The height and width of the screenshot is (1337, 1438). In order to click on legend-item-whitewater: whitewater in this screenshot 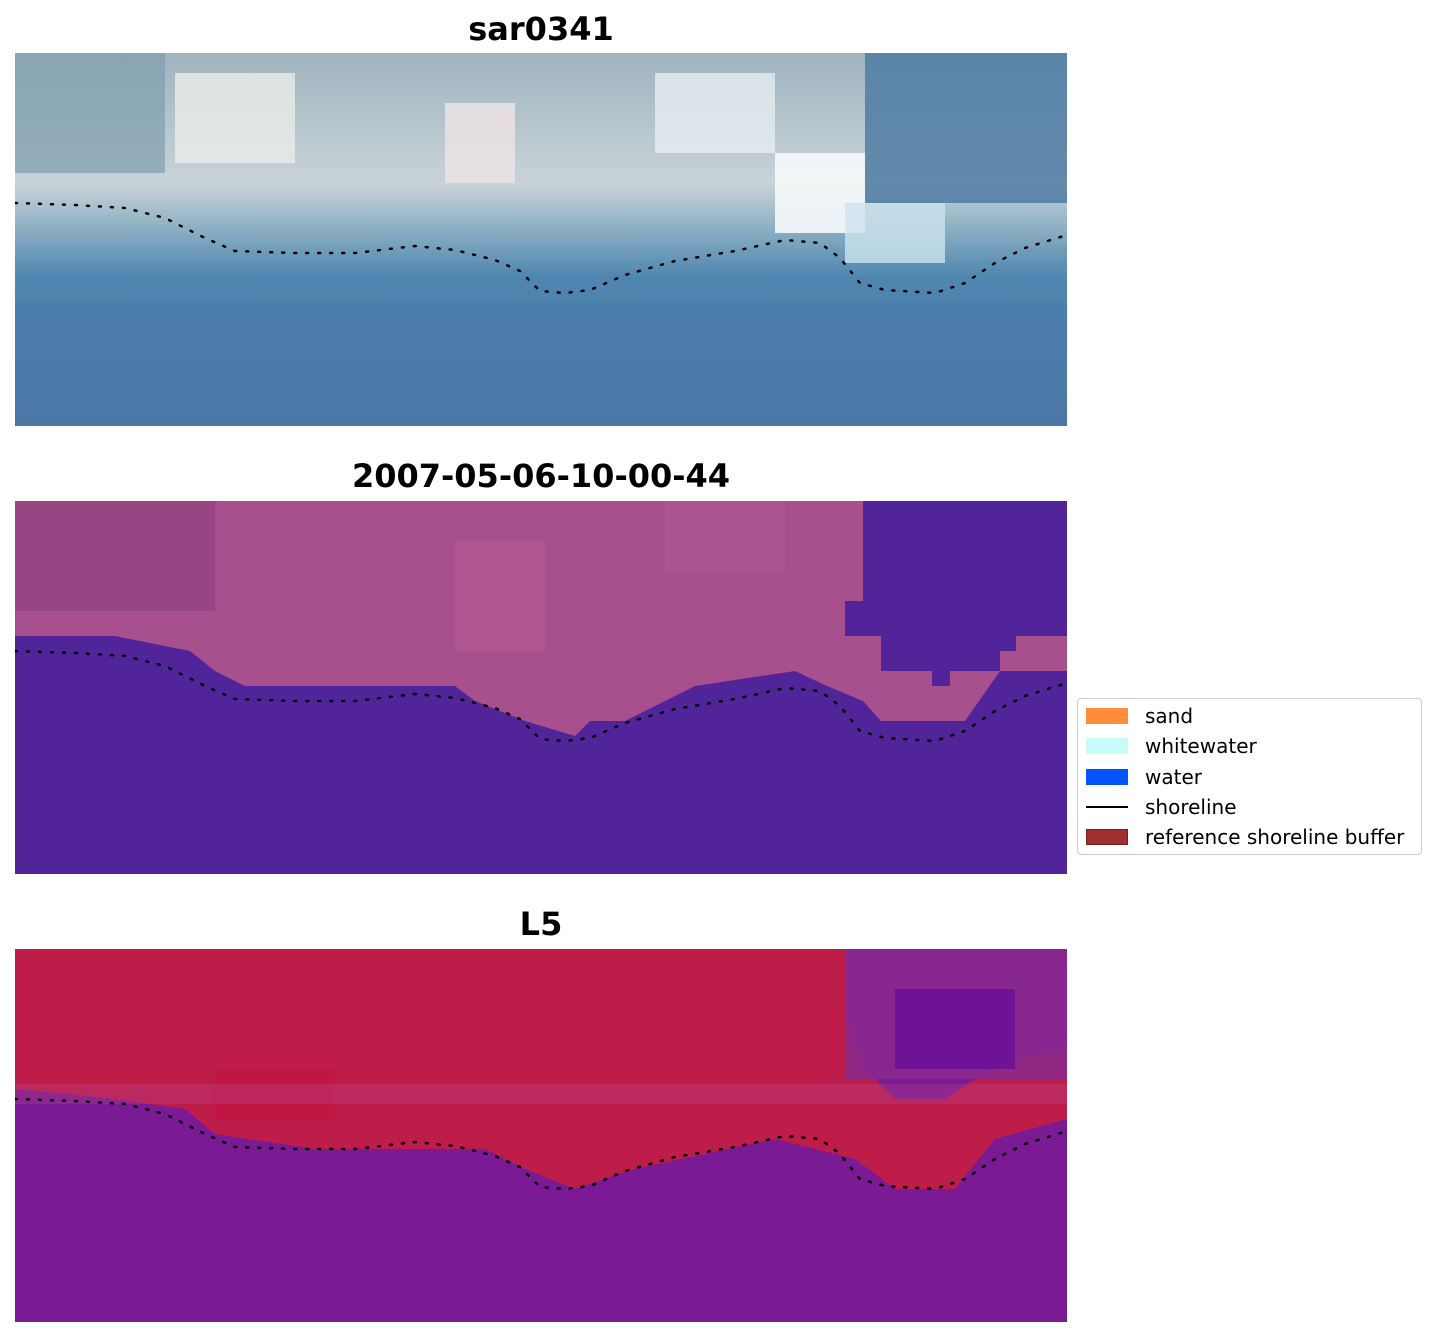, I will do `click(1171, 746)`.